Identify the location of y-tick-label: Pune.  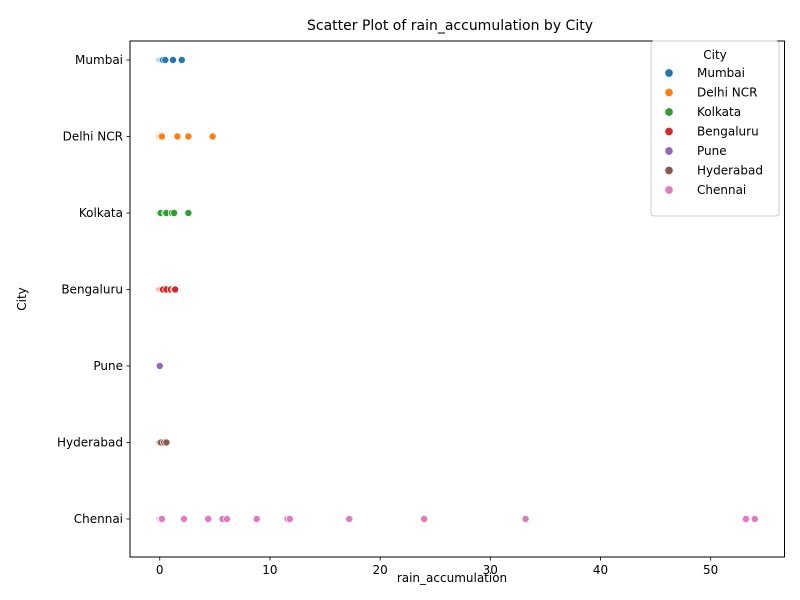
(108, 366).